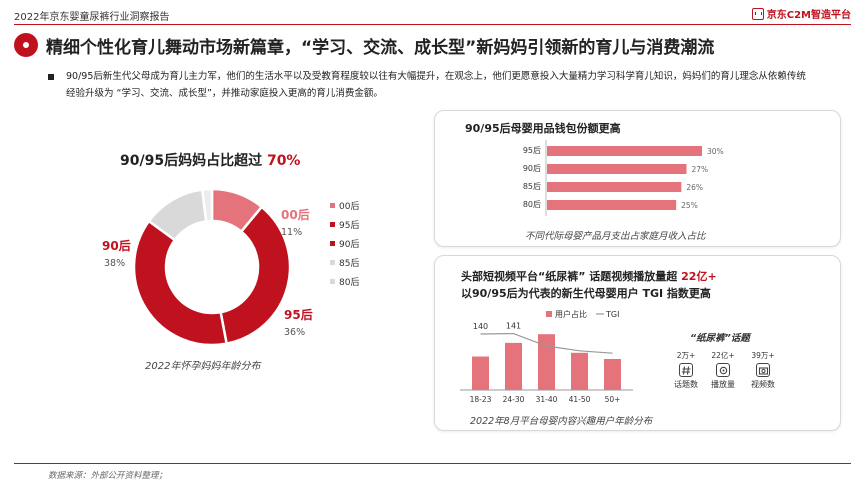  I want to click on tgi-title-line1: 头部短视频平台“纸尿裤” 话题视频播放量超 22亿+, so click(589, 276).